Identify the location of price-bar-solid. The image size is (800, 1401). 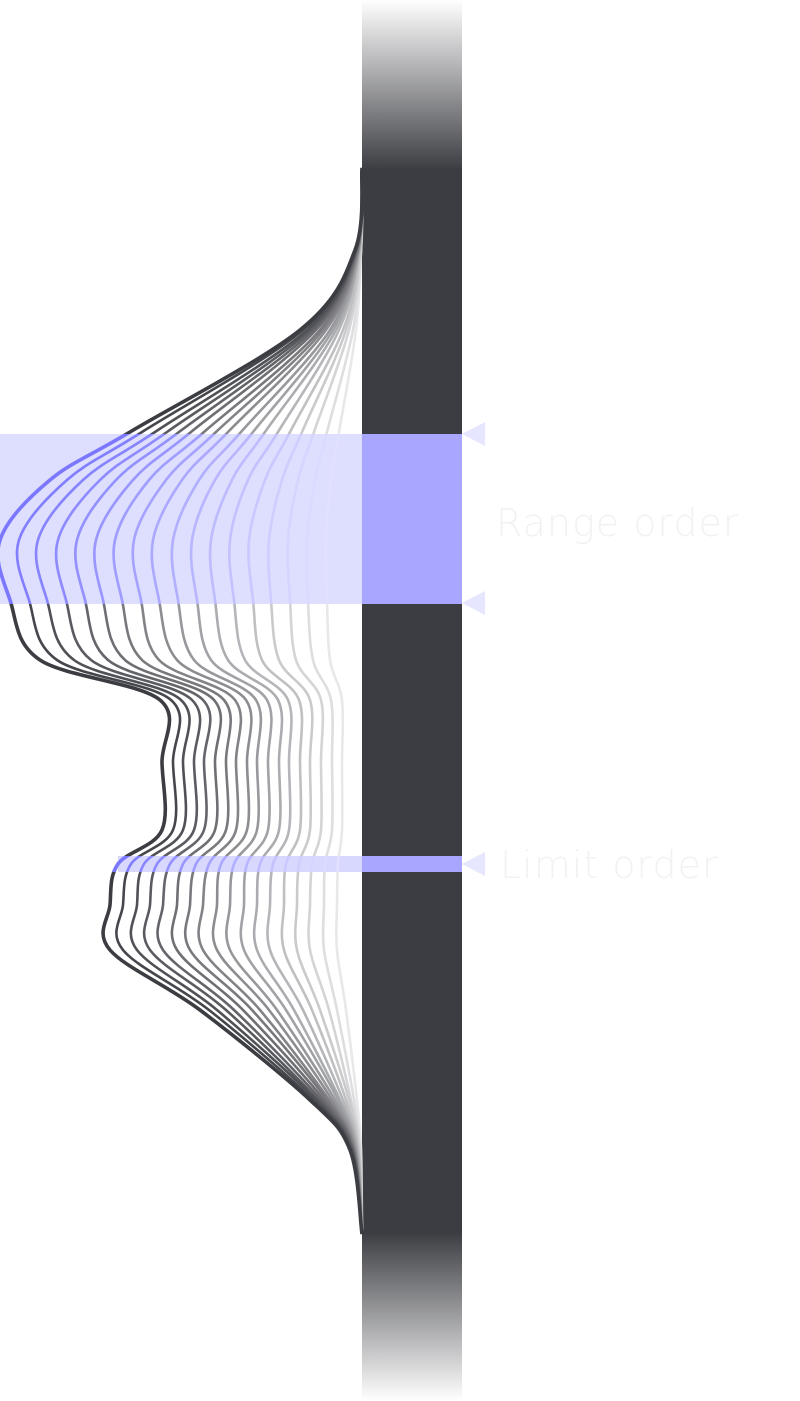
(412, 701).